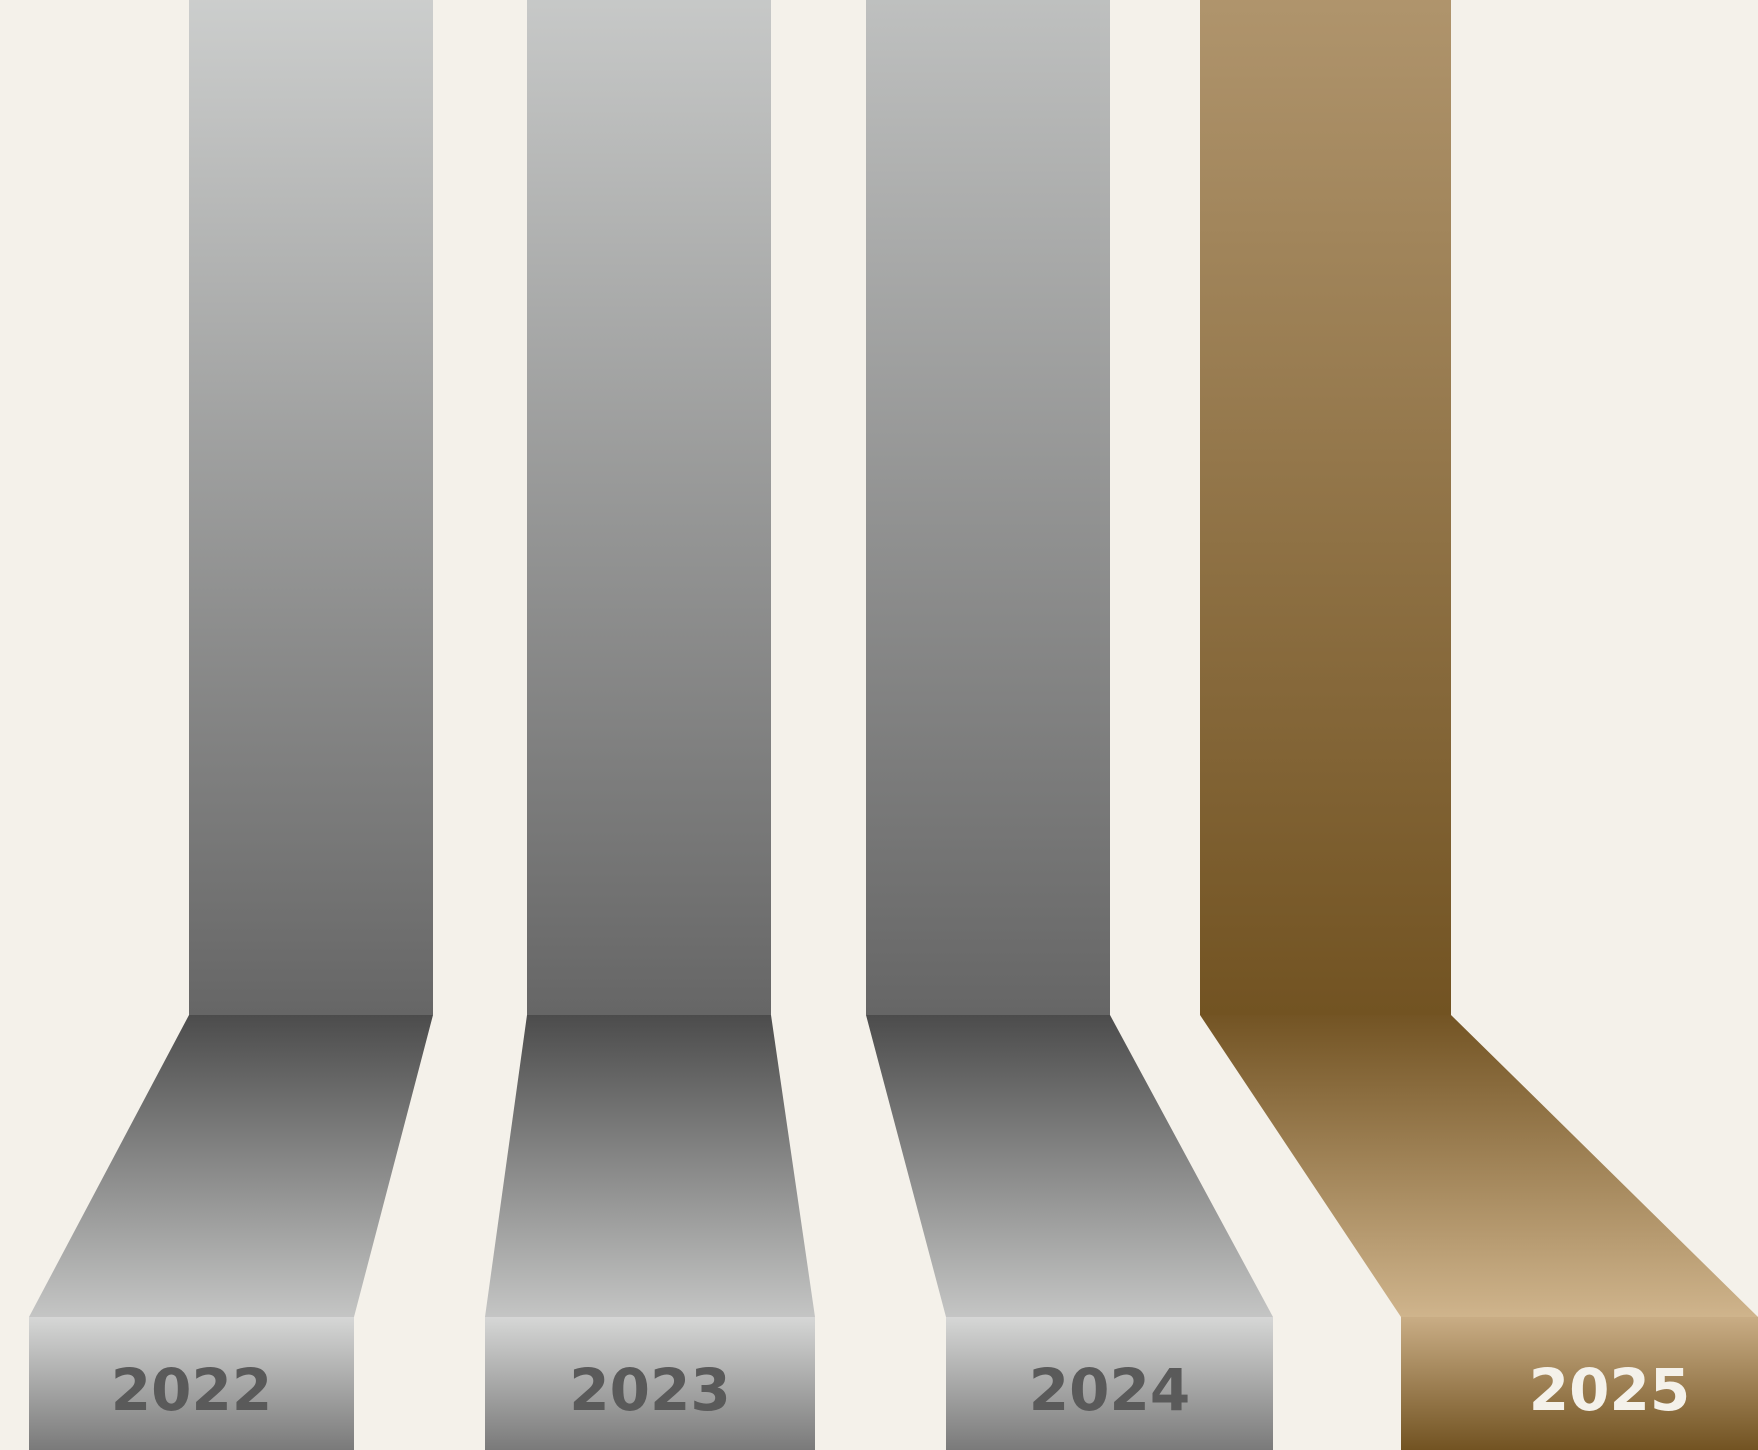 Image resolution: width=1758 pixels, height=1450 pixels. I want to click on year-strip-2024, so click(1109, 1383).